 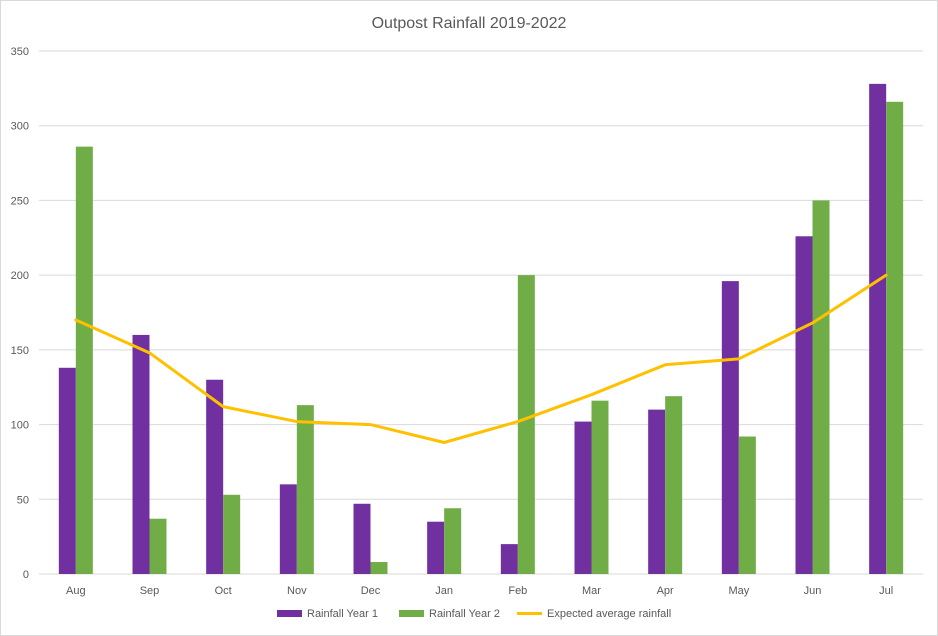 What do you see at coordinates (609, 614) in the screenshot?
I see `legend-label: Expected average rainfall` at bounding box center [609, 614].